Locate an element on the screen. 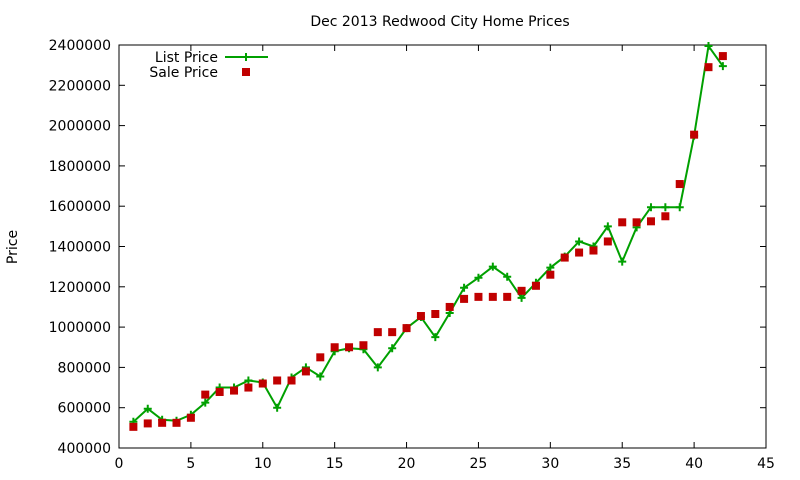  y-tick-label: 800000 is located at coordinates (84, 368).